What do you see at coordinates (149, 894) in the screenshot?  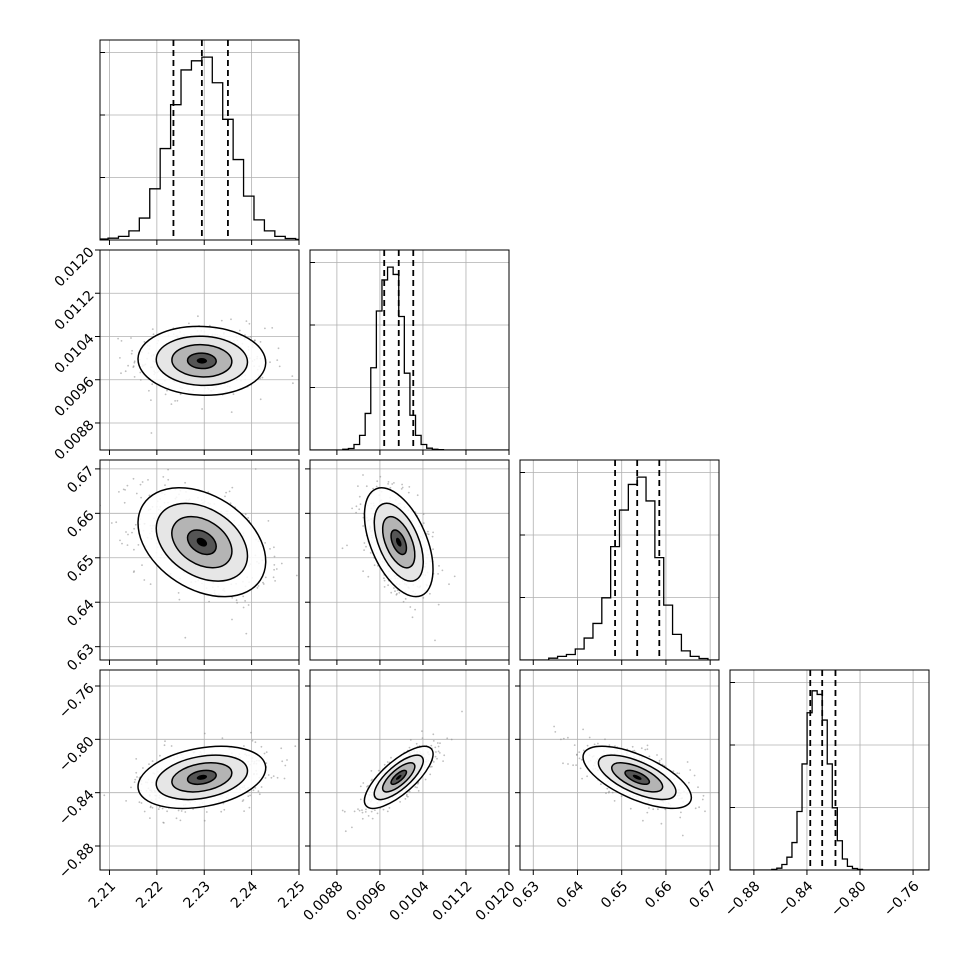 I see `x-tick-label: 2.22` at bounding box center [149, 894].